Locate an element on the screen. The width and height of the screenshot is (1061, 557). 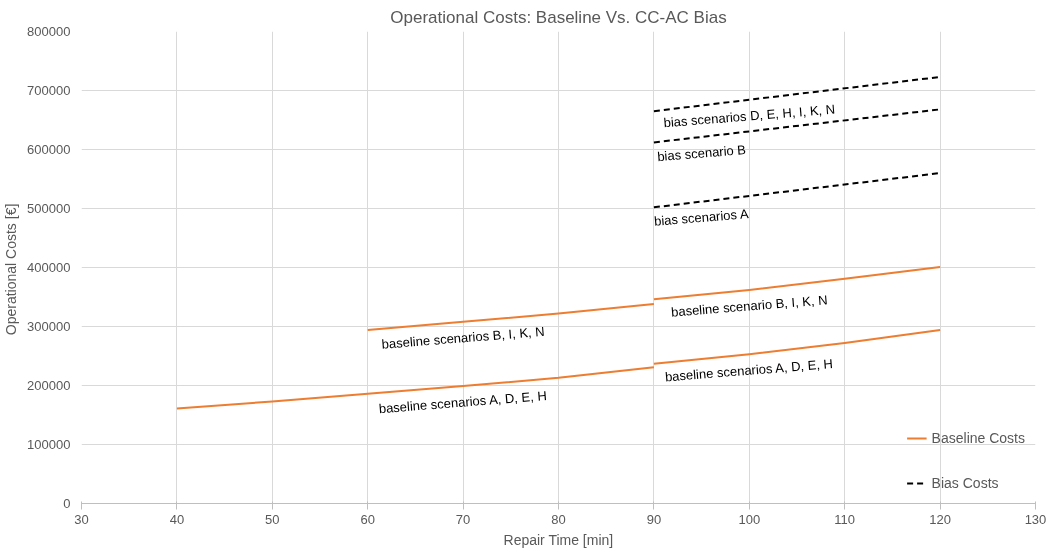
y-tick-label: 200000 is located at coordinates (49, 385).